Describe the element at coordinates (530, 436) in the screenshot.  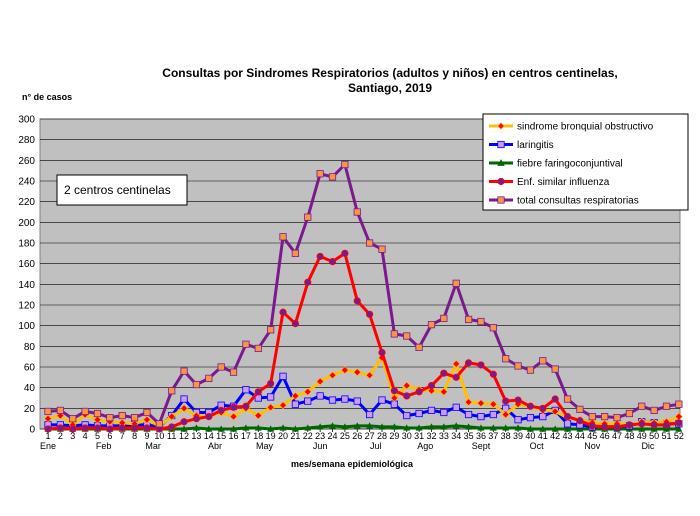
I see `x-tick-label: 40` at that location.